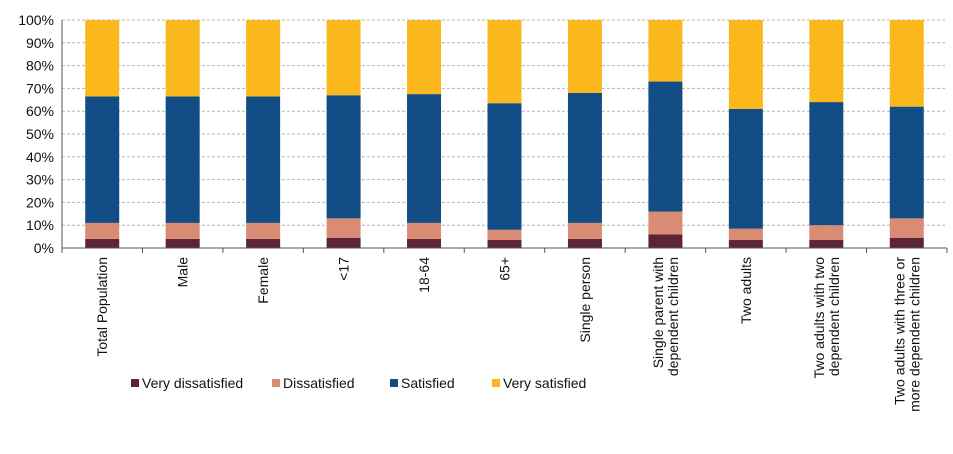  I want to click on y-tick-labels: 0% 10% 20% 30% 40% 50% 60% 70% 80% 90% 100%, so click(36, 134).